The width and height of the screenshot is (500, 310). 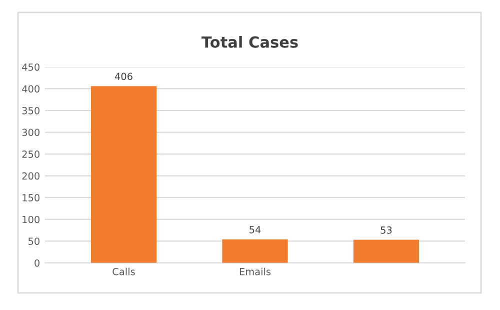 What do you see at coordinates (123, 76) in the screenshot?
I see `data-label: 406` at bounding box center [123, 76].